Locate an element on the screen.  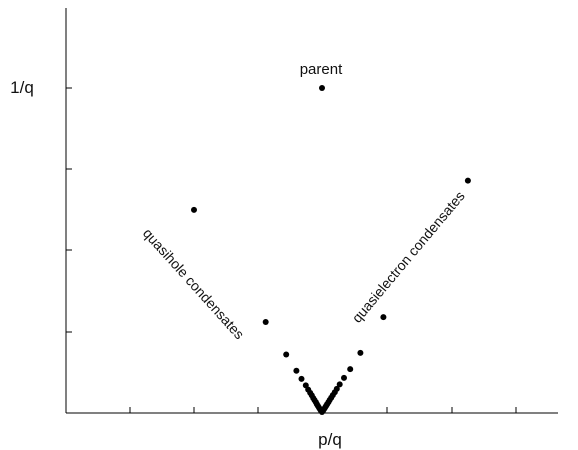
y-tick-label: 1/q is located at coordinates (22, 87).